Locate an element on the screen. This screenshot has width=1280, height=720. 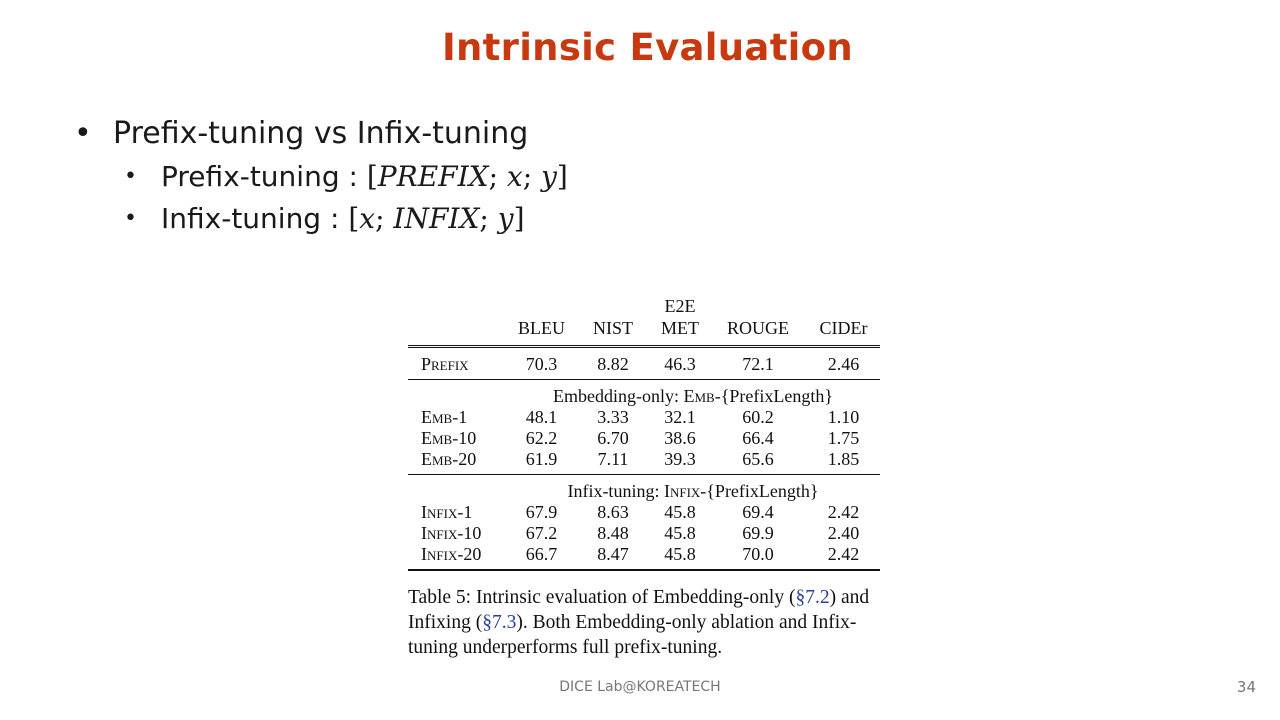
table-cell: 8.63 is located at coordinates (613, 512).